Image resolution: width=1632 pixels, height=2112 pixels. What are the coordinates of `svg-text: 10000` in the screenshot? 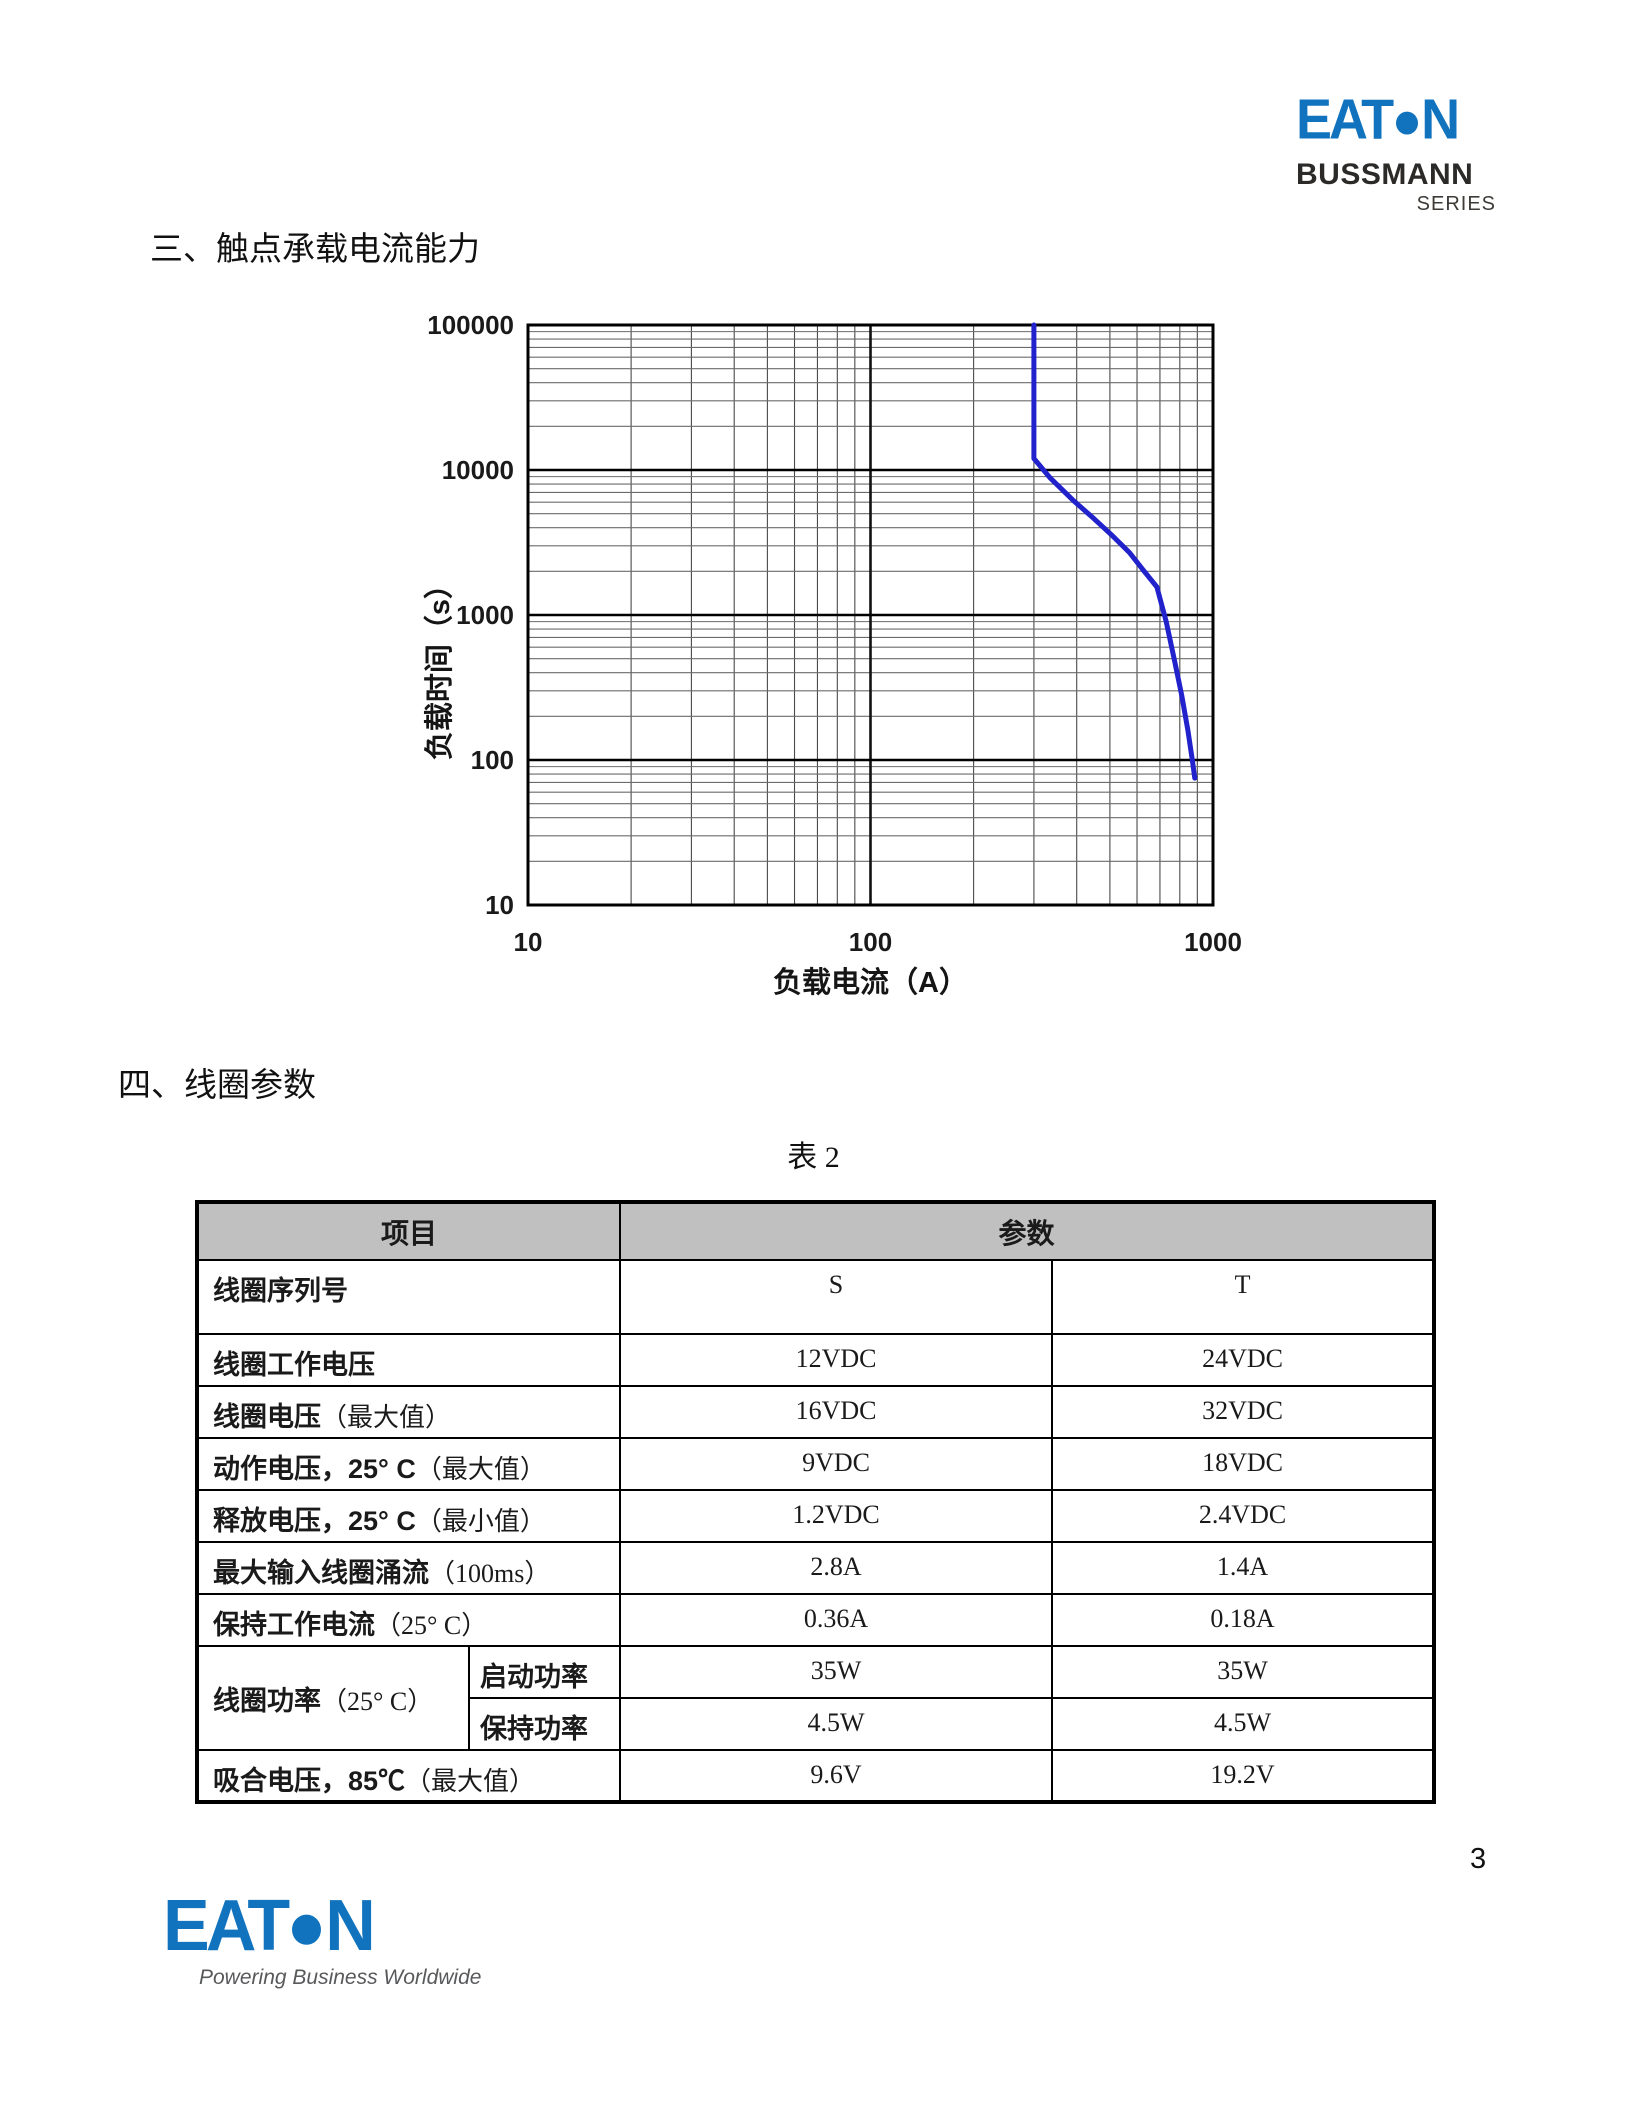 It's located at (478, 470).